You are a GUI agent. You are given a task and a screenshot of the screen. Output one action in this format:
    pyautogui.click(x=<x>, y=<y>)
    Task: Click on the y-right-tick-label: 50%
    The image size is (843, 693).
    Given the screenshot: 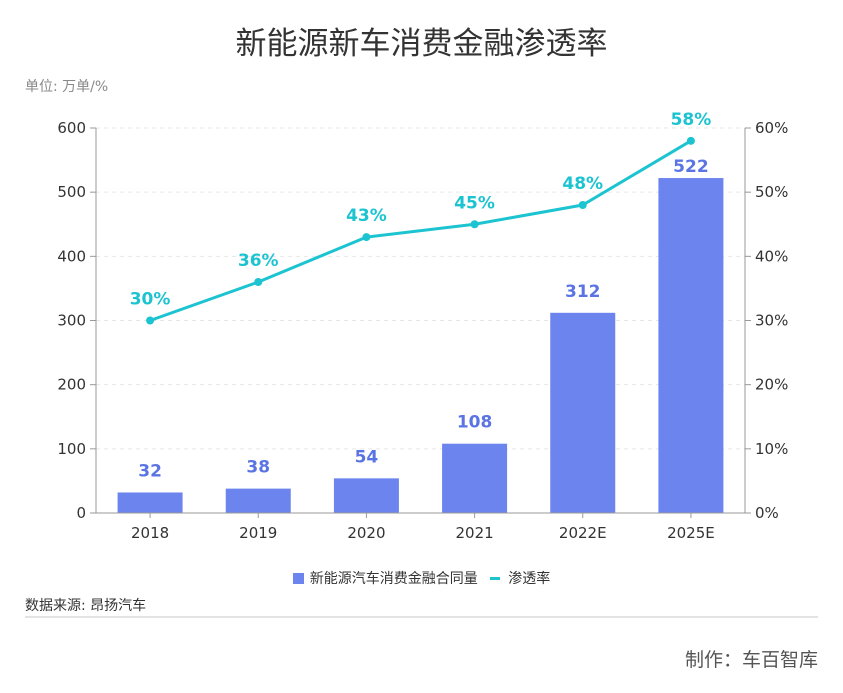 What is the action you would take?
    pyautogui.click(x=771, y=192)
    